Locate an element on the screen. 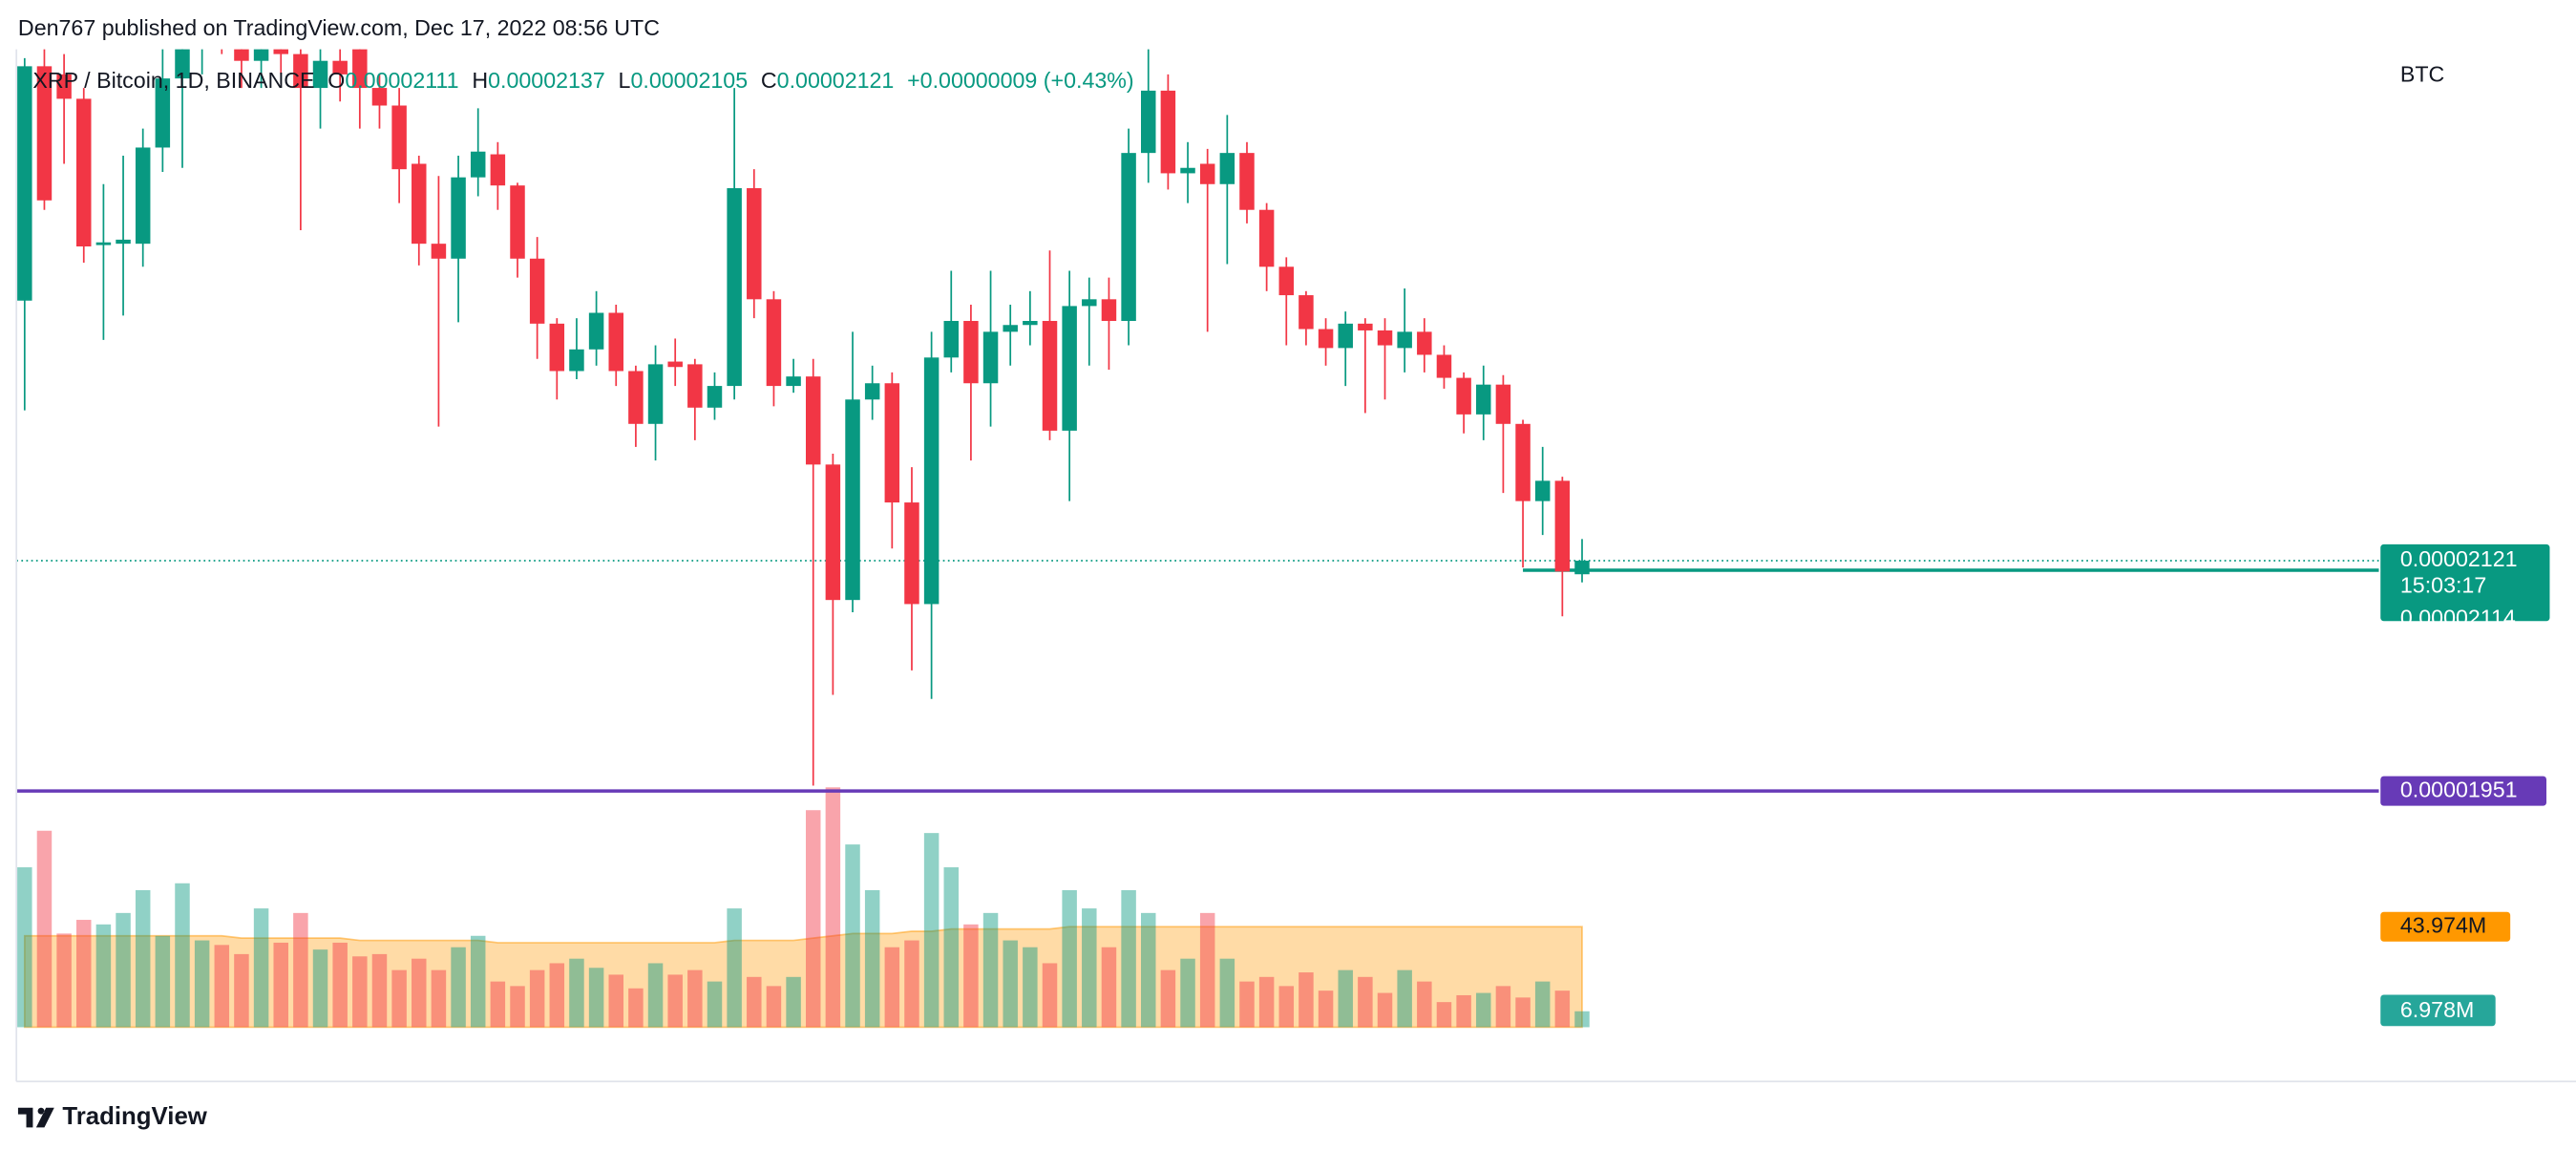 This screenshot has height=1150, width=2576. y-unit: BTC is located at coordinates (2422, 73).